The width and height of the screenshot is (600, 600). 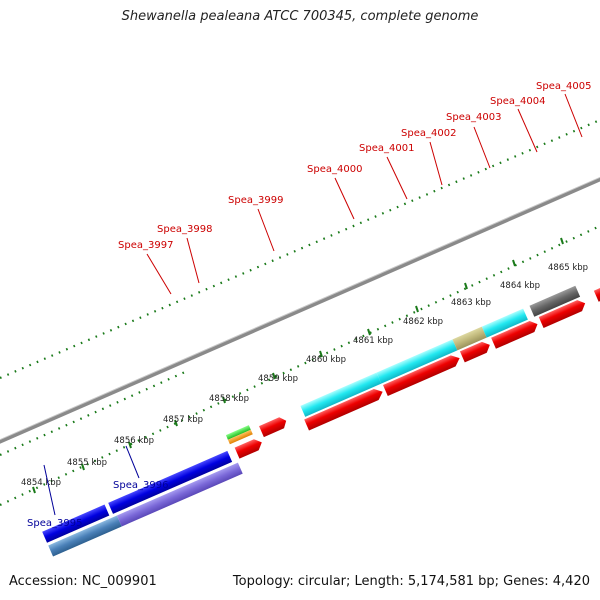 I want to click on kbp-label-4864: 4864 kbp, so click(x=520, y=286).